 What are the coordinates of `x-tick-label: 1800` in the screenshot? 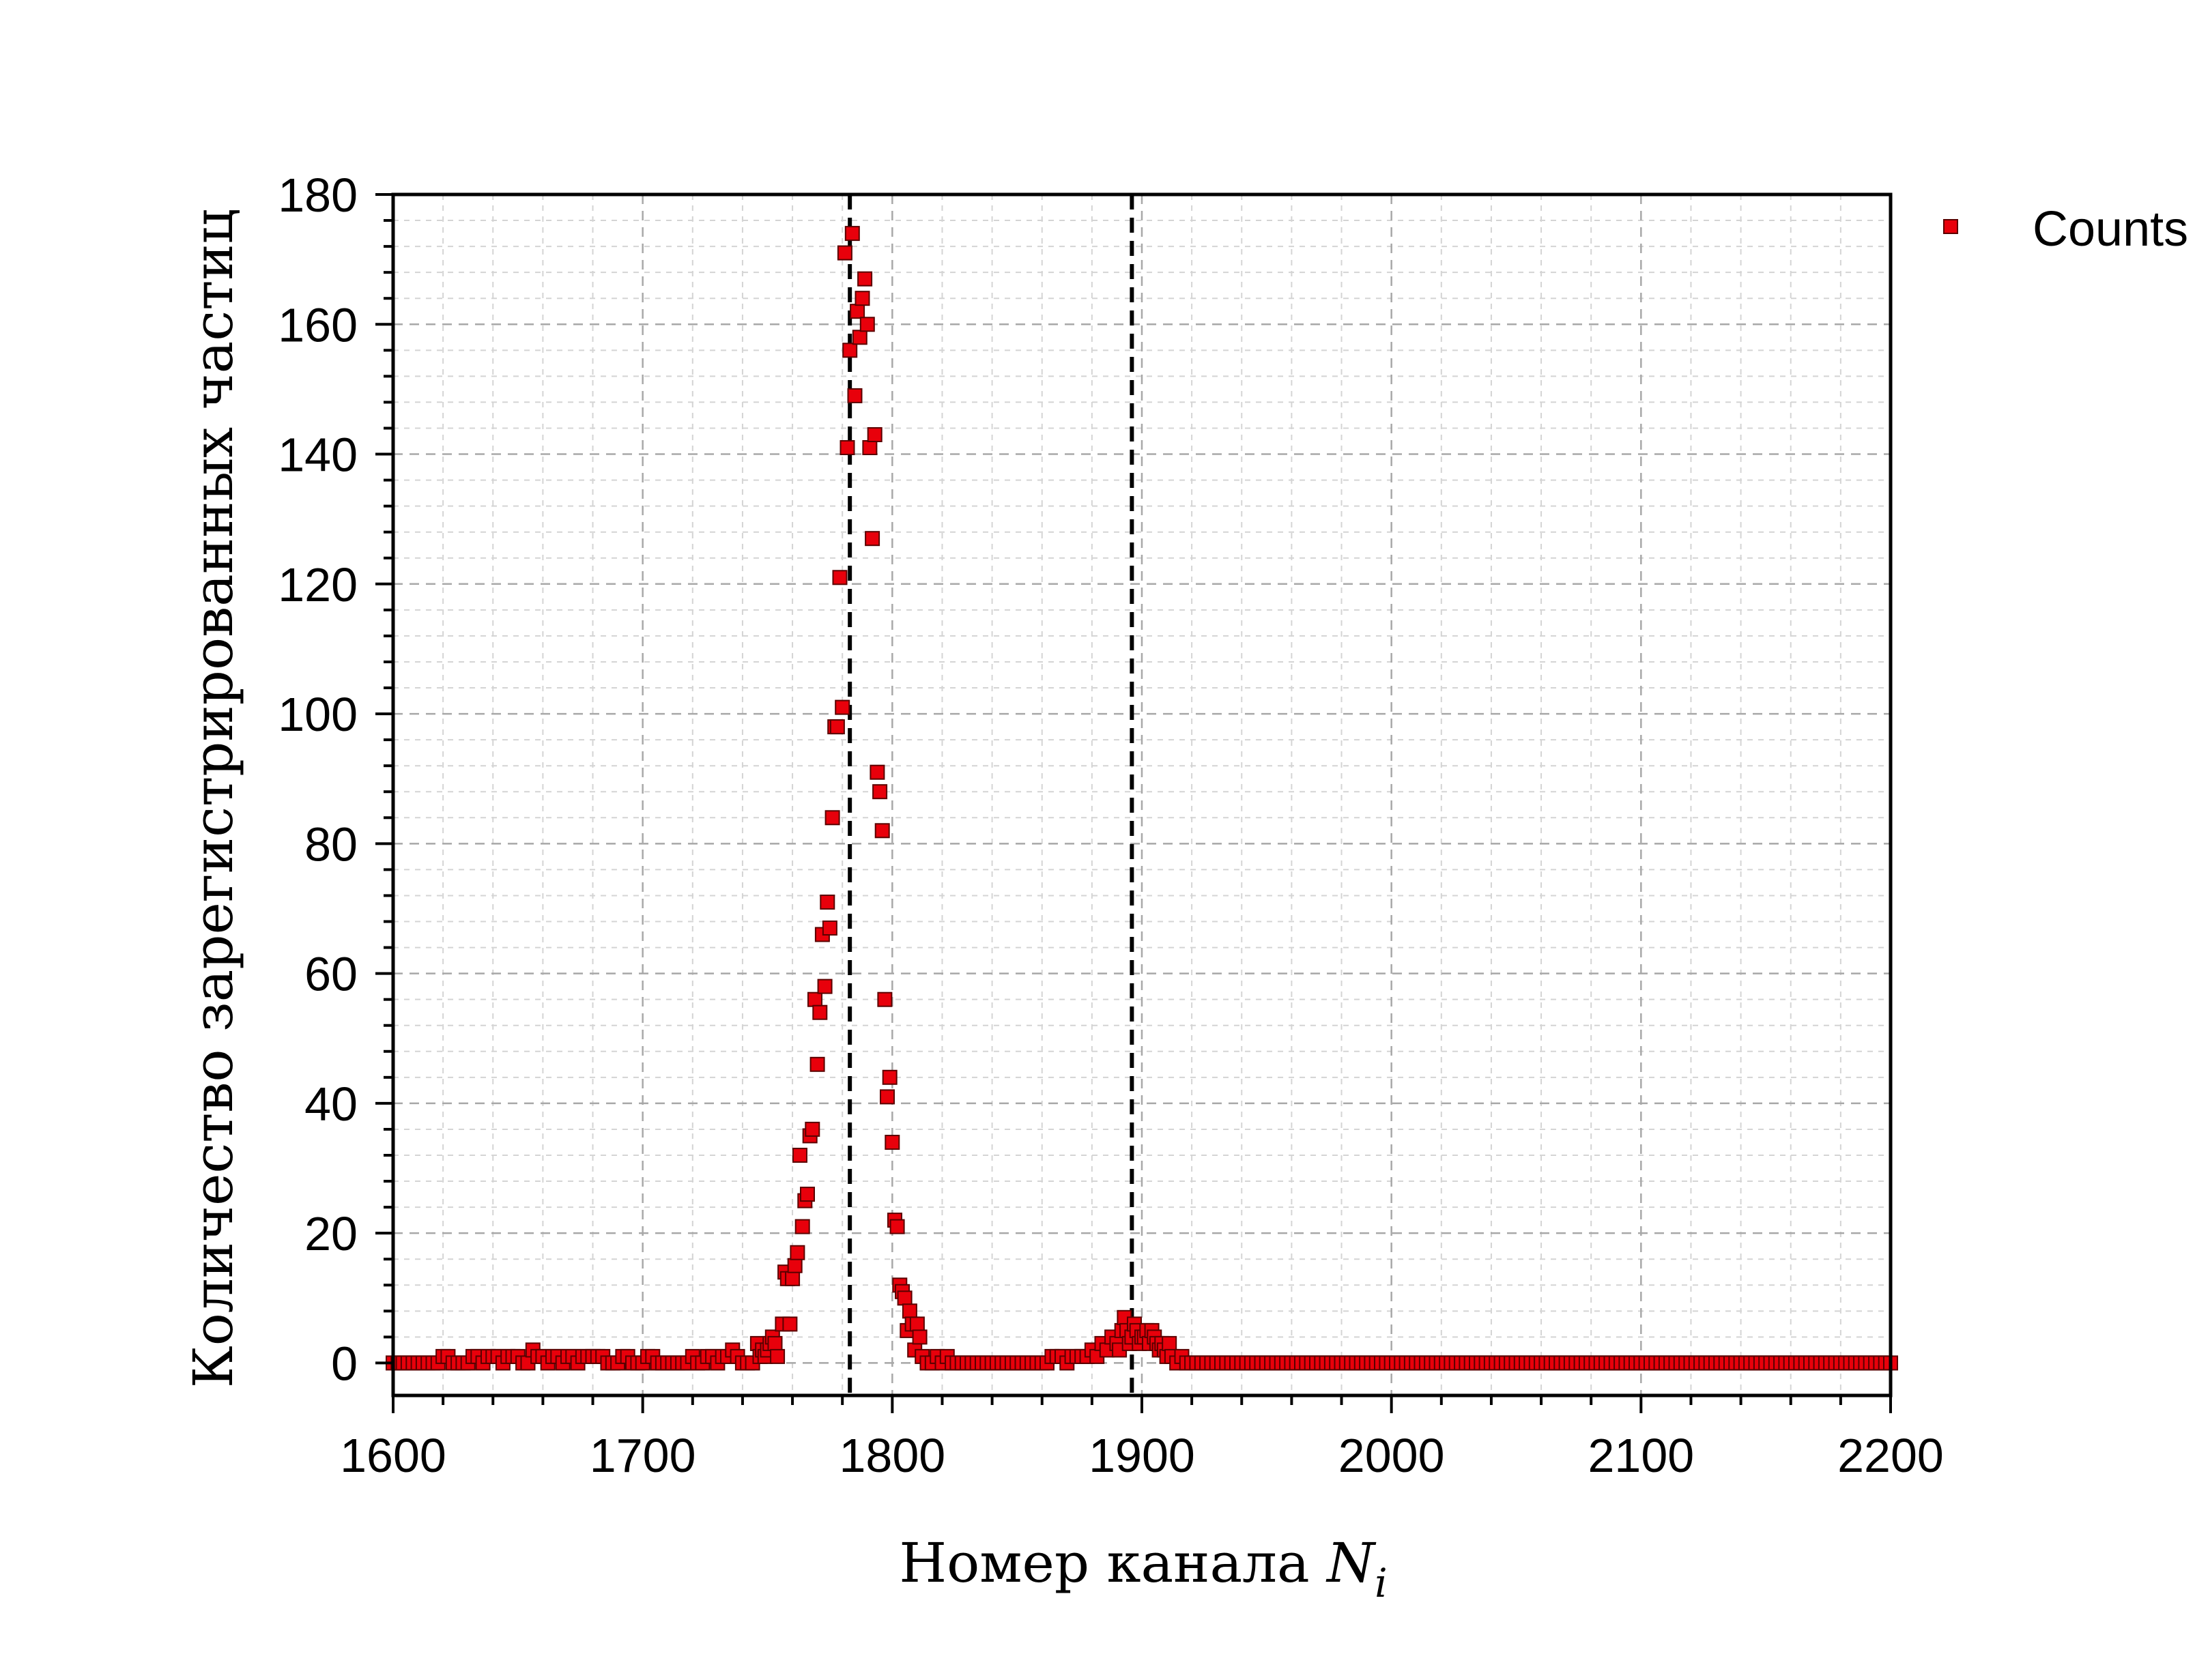 It's located at (892, 1455).